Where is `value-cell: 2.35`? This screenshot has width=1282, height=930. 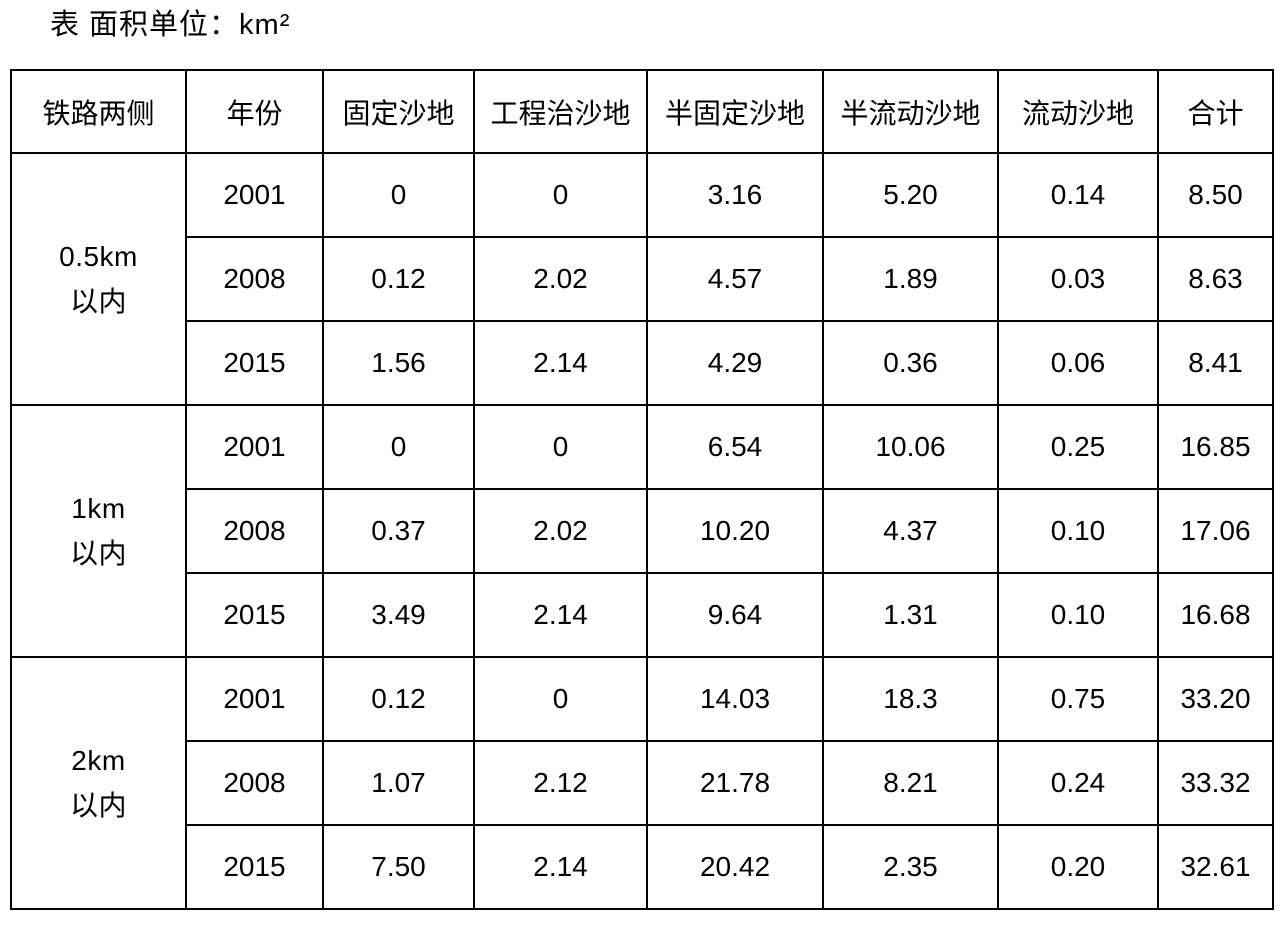
value-cell: 2.35 is located at coordinates (910, 867).